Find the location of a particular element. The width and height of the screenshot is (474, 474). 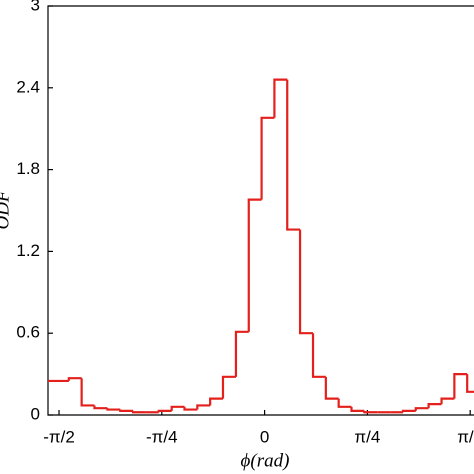

x-tick-label: π/2 is located at coordinates (465, 436).